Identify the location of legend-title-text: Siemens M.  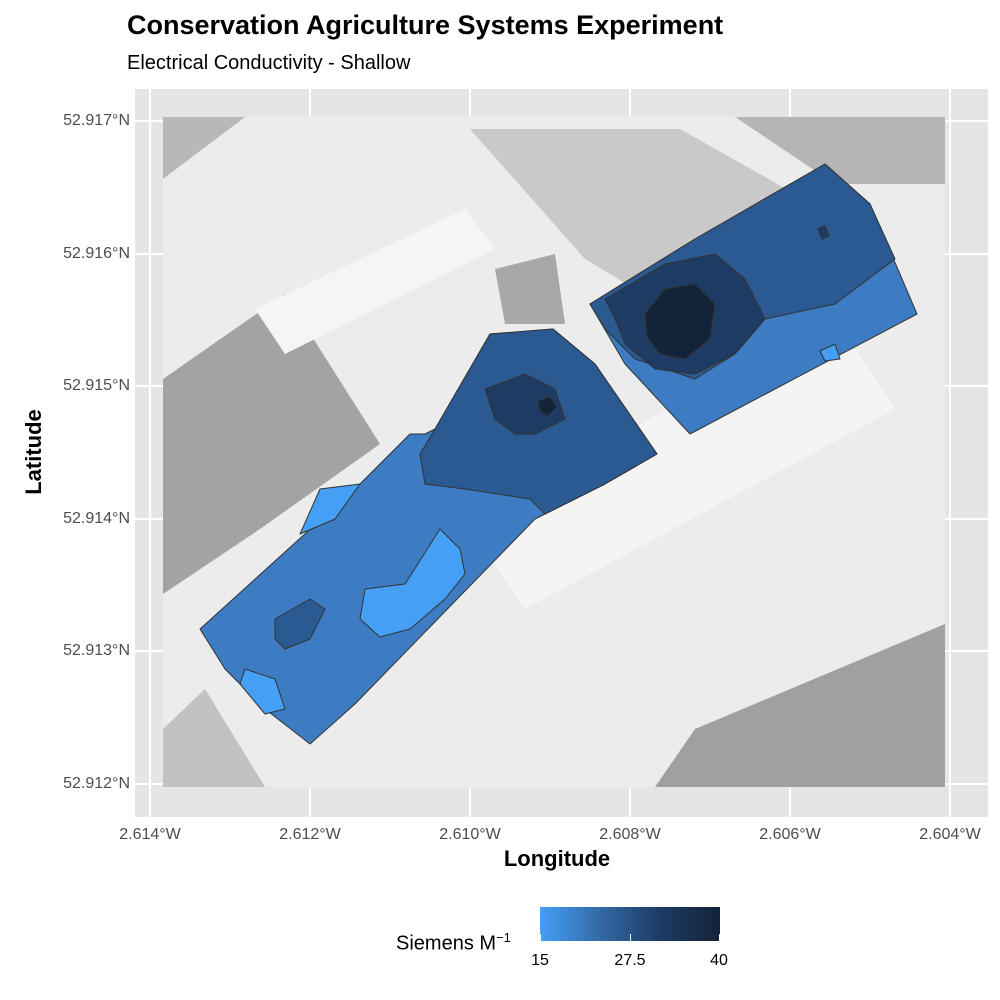
(446, 943).